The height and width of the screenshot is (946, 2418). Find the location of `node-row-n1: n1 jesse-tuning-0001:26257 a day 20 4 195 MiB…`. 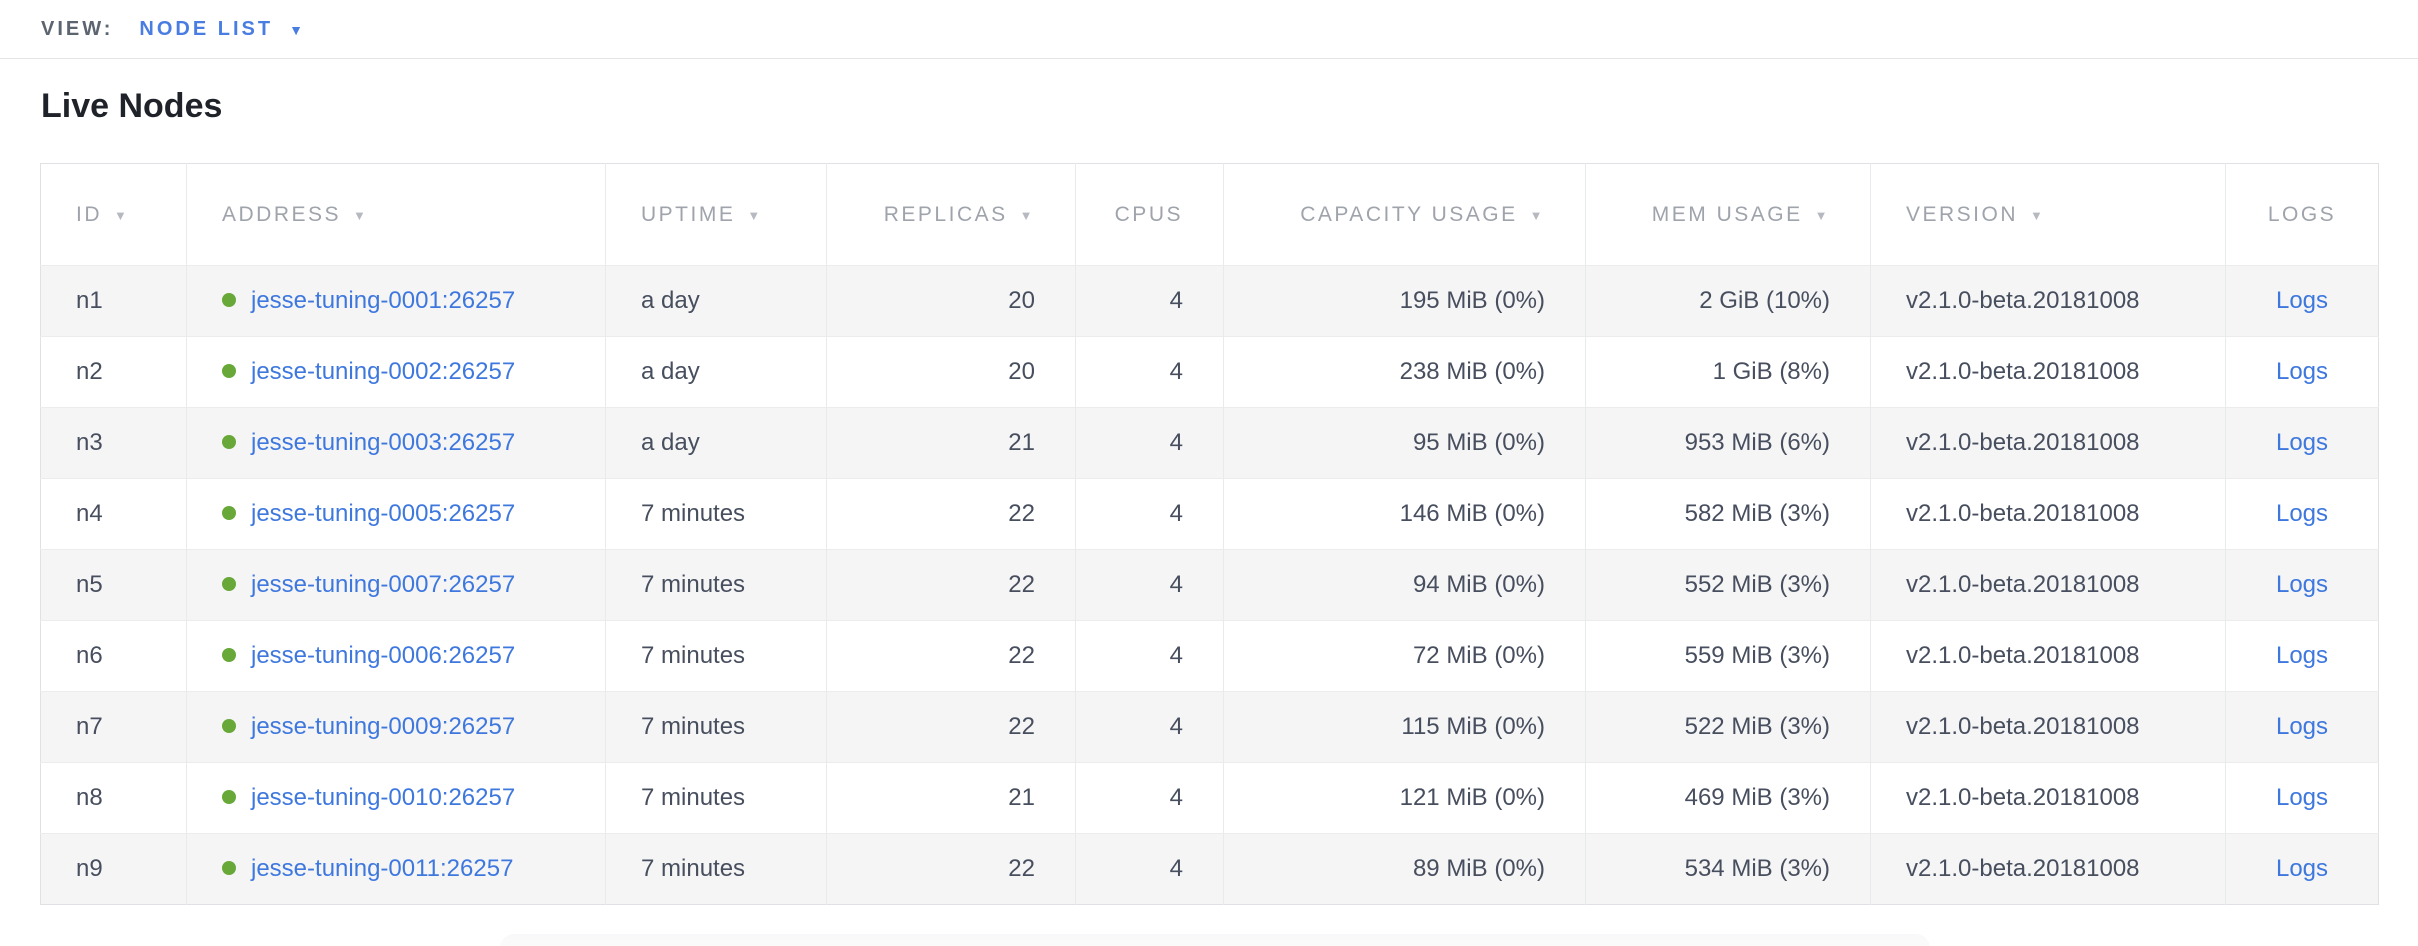

node-row-n1: n1 jesse-tuning-0001:26257 a day 20 4 195 MiB… is located at coordinates (1209, 301).